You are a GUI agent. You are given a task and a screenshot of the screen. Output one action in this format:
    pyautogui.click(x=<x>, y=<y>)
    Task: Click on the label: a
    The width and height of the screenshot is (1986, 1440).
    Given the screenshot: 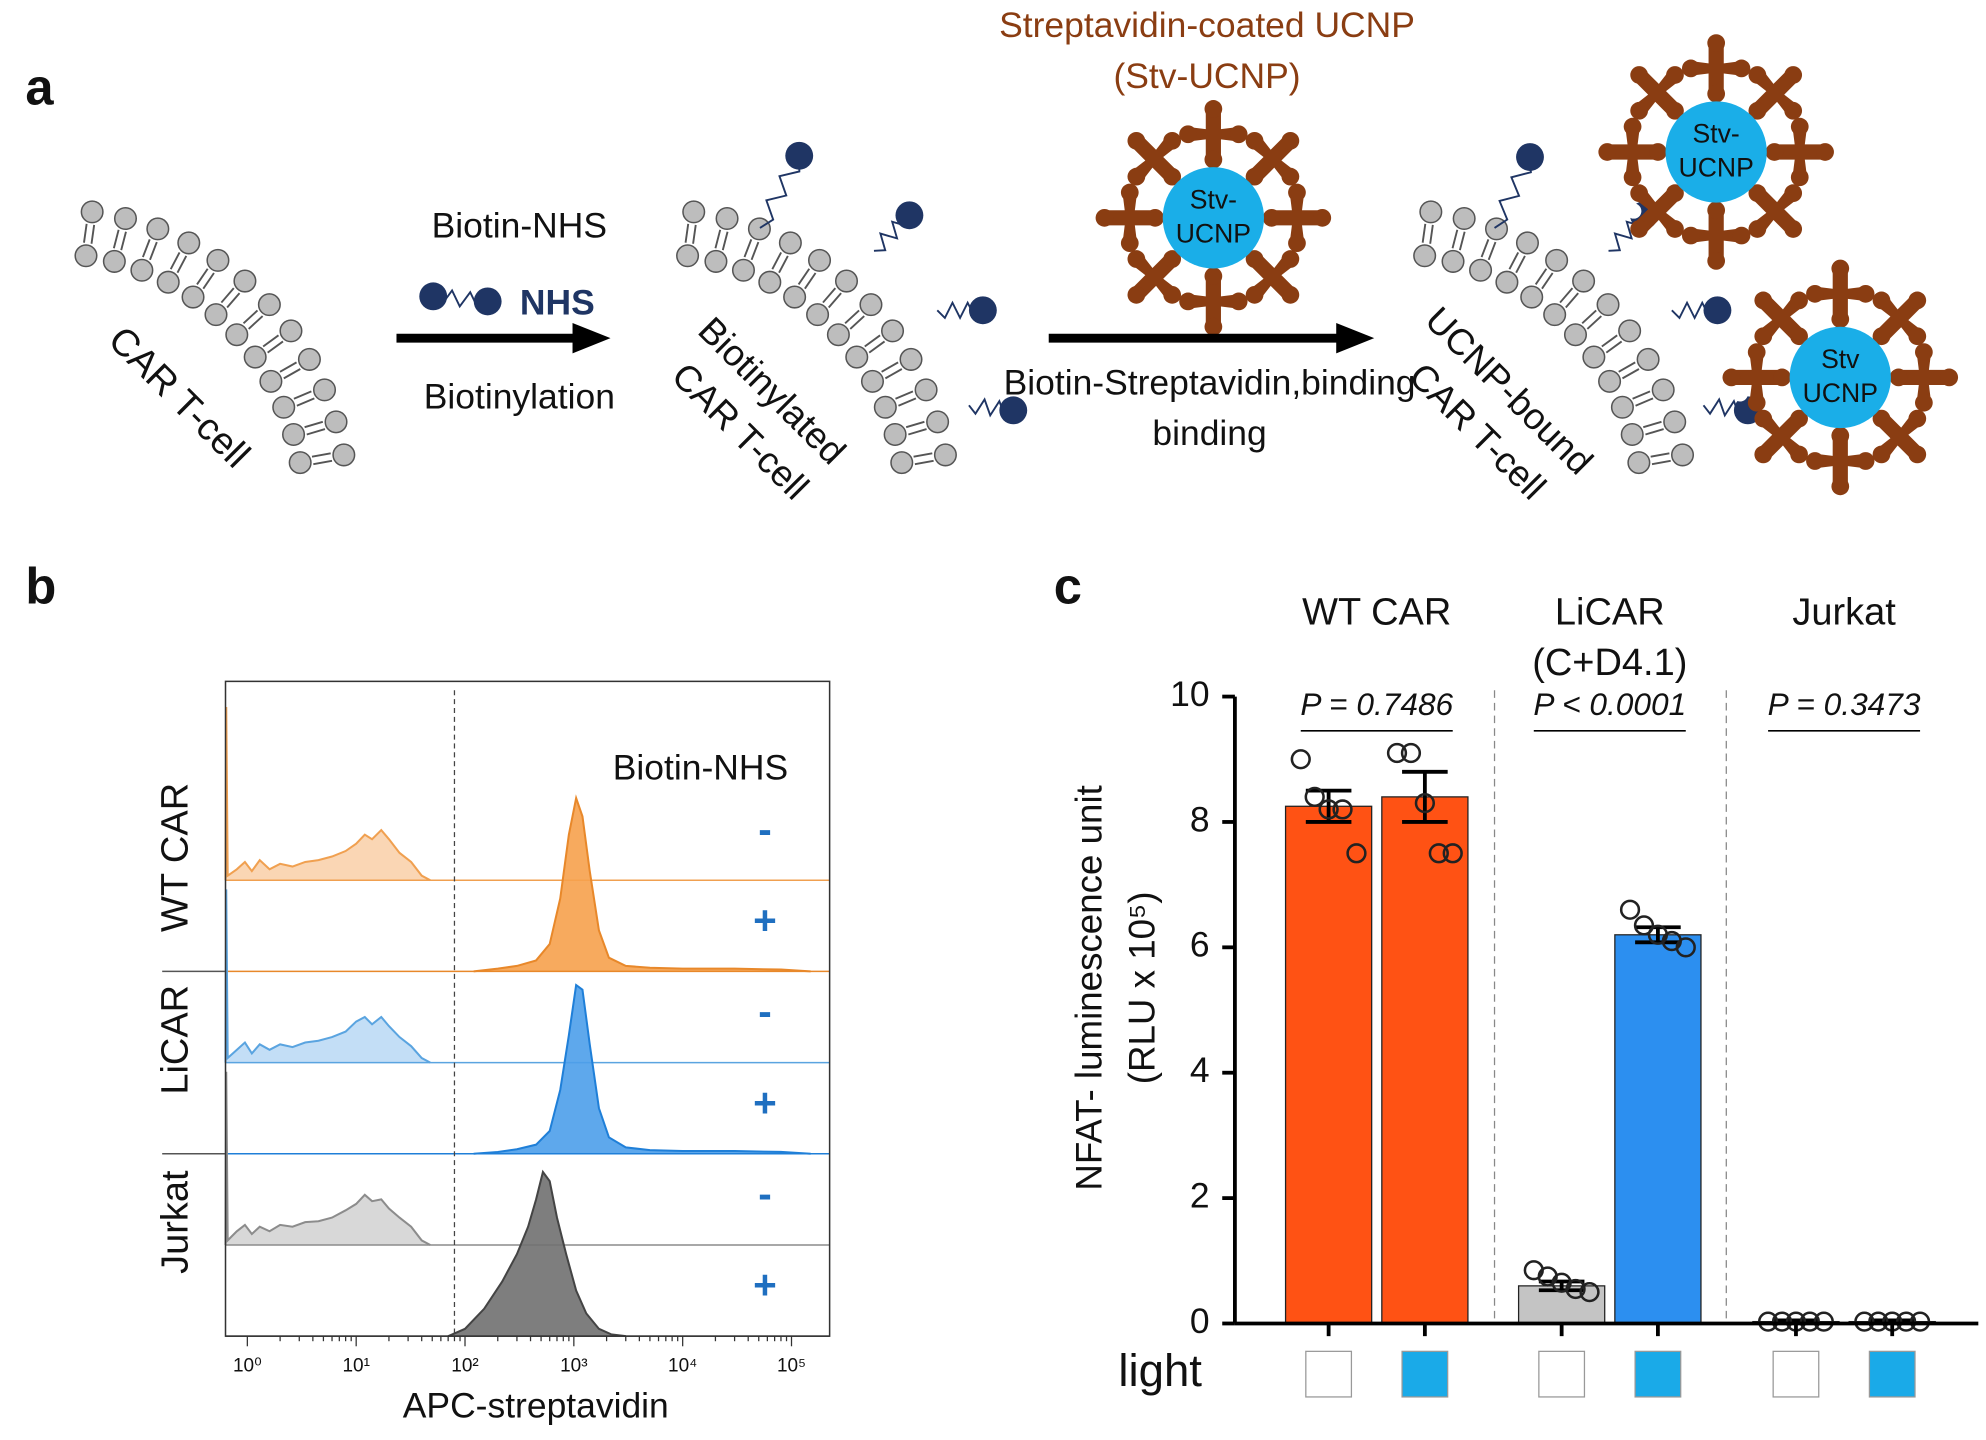 What is the action you would take?
    pyautogui.click(x=39, y=87)
    